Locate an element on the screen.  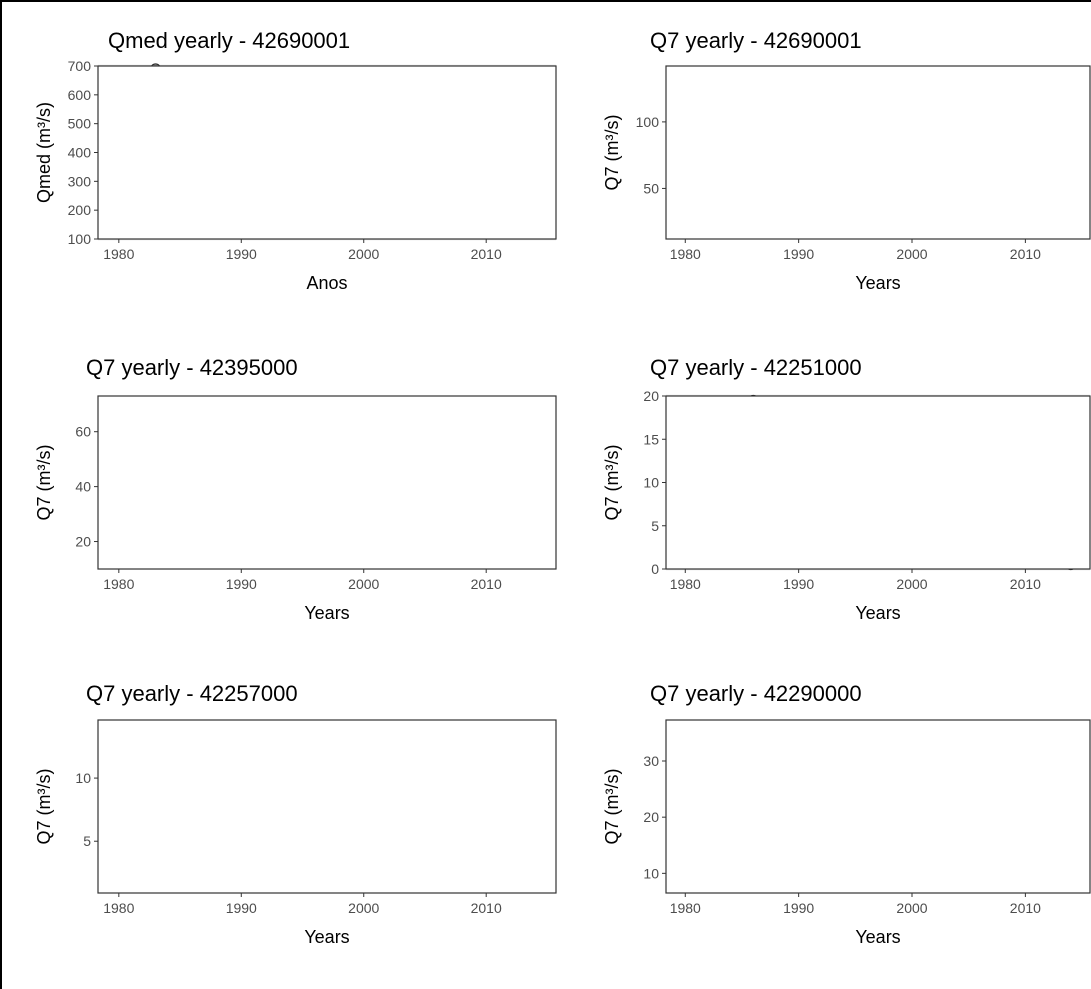
y-axis-label: Qmed (m³/s) is located at coordinates (44, 152).